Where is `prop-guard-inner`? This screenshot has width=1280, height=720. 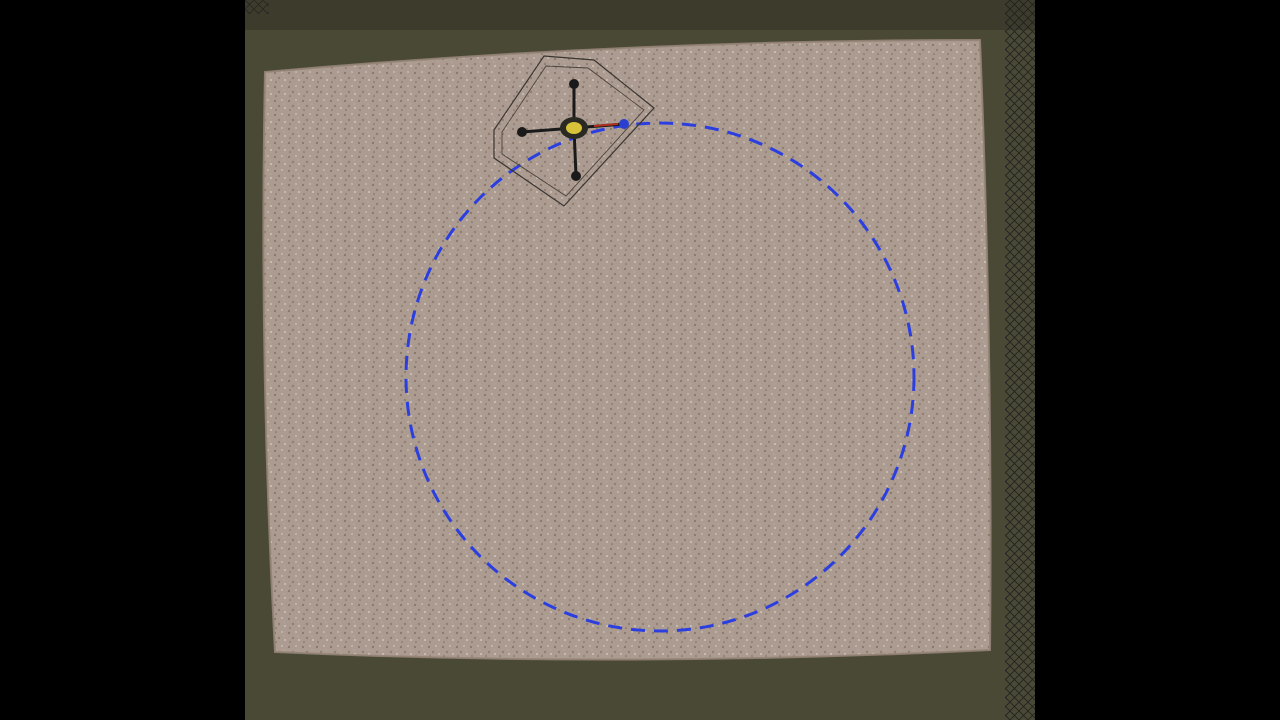
prop-guard-inner is located at coordinates (573, 131).